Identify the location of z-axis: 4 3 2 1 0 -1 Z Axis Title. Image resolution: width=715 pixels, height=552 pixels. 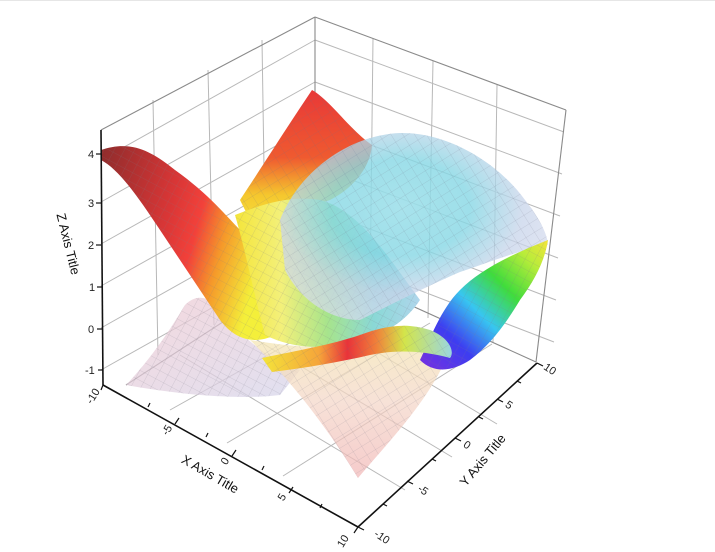
(78, 257).